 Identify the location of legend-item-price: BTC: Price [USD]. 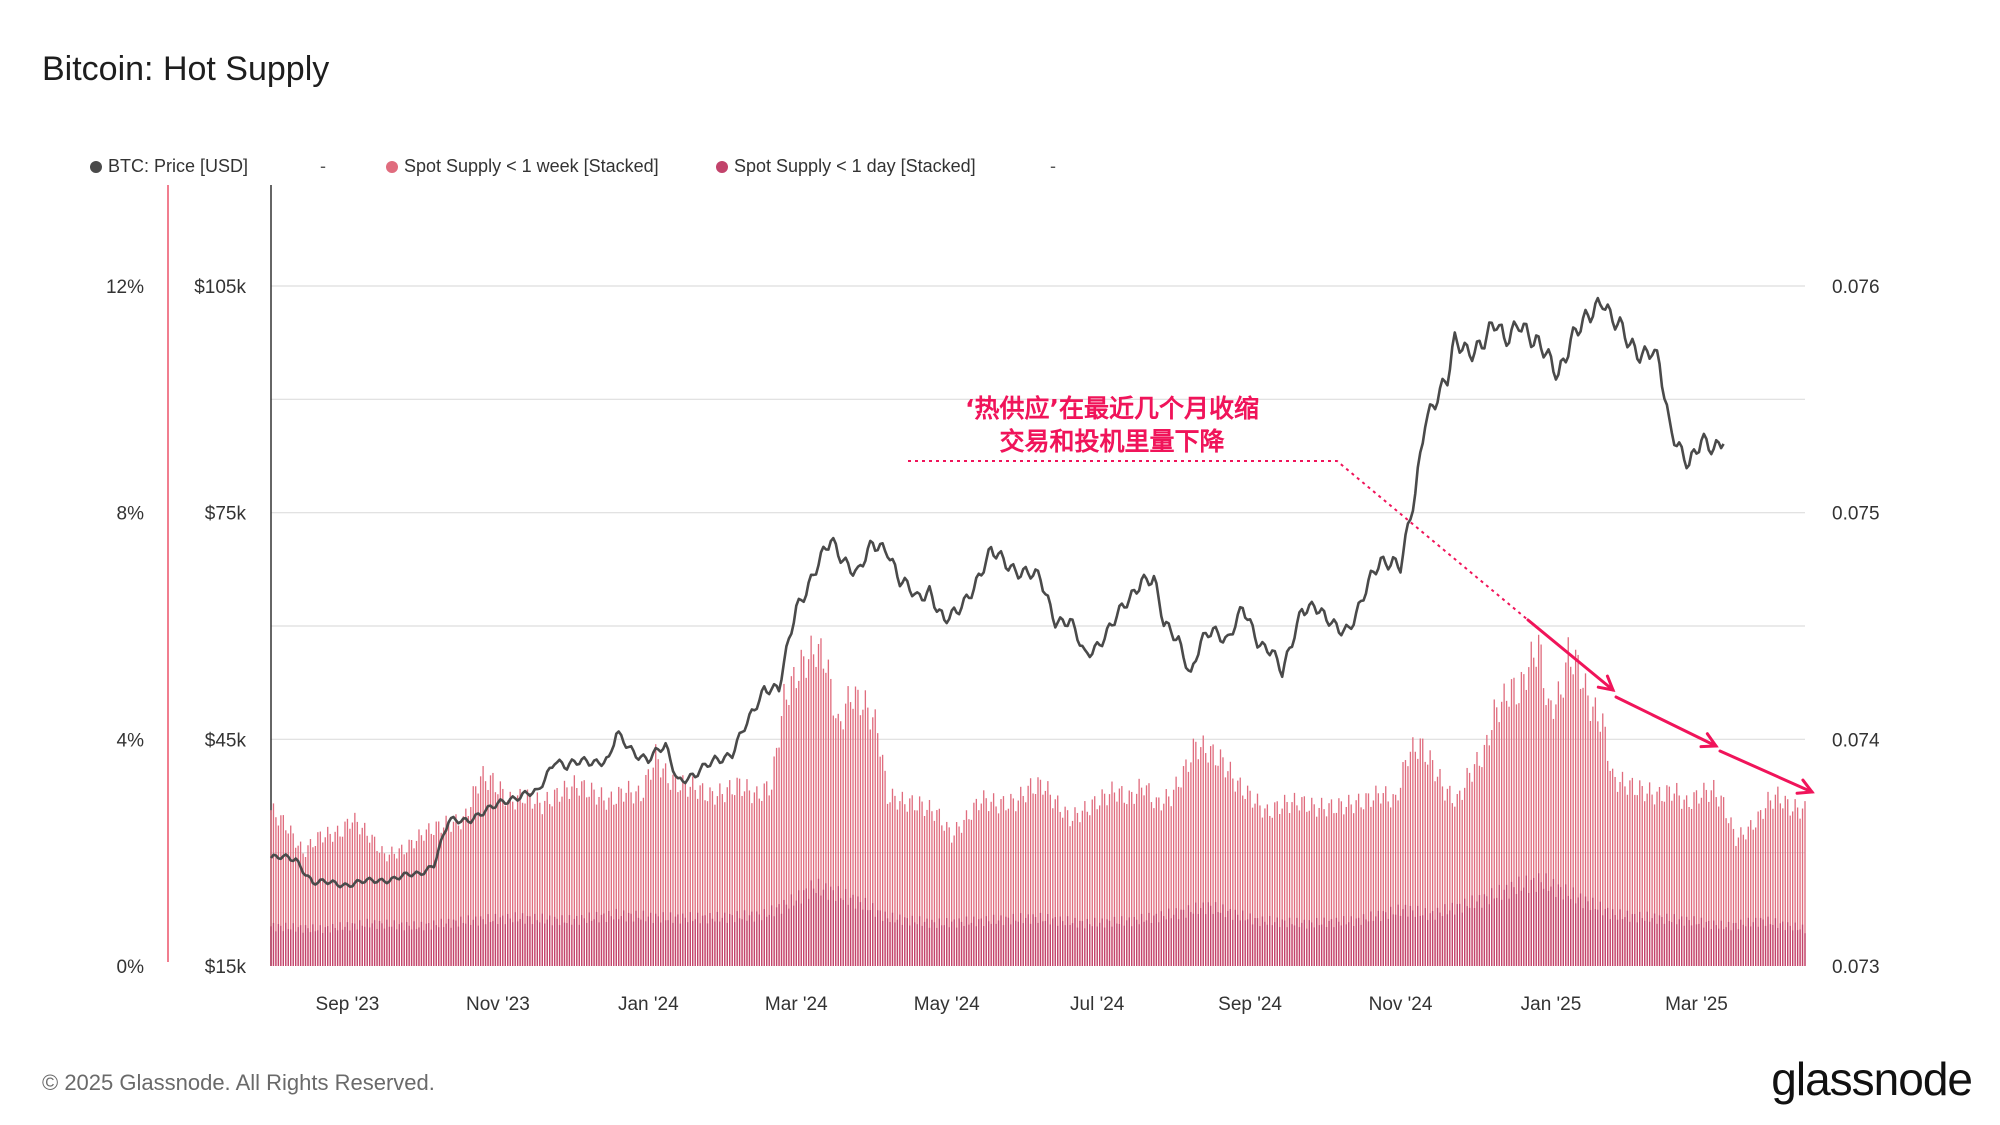
(169, 166).